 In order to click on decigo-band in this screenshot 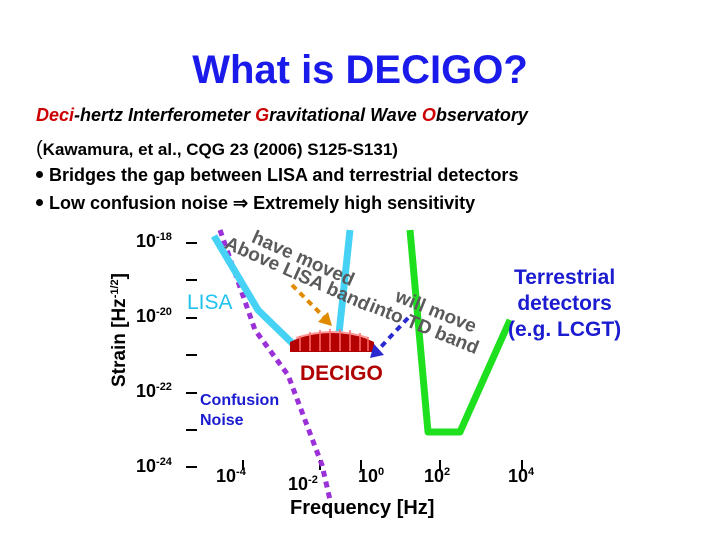, I will do `click(332, 340)`.